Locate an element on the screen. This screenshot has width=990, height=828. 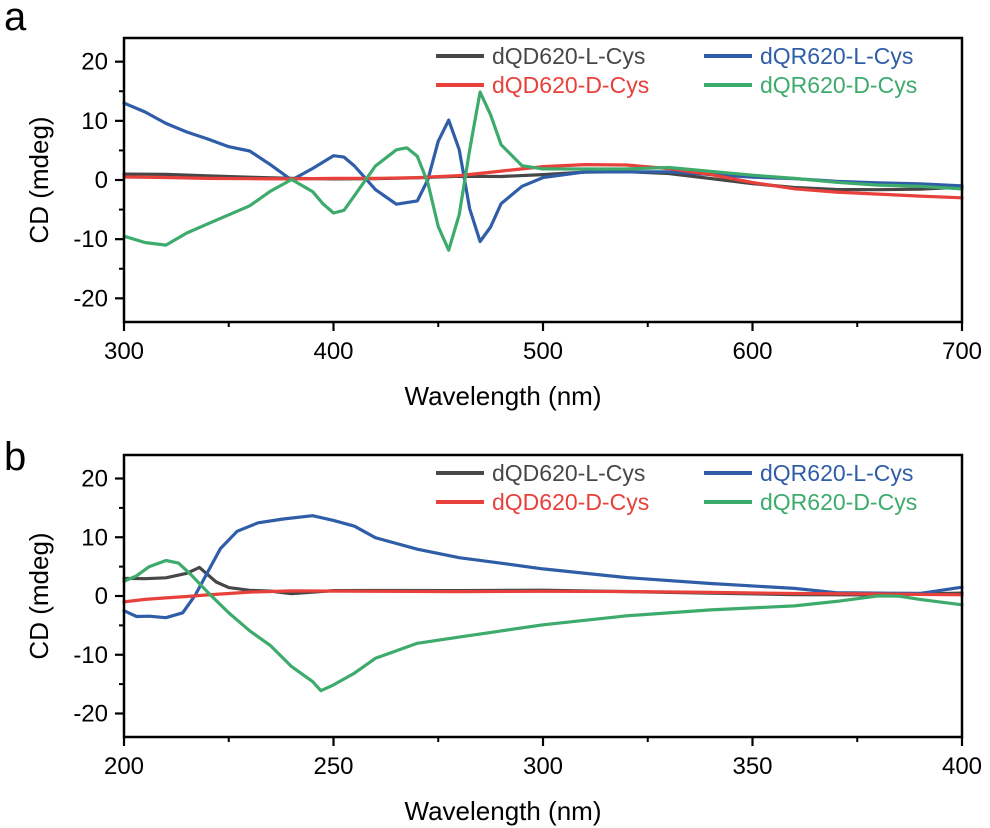
x-tick-label: 500 is located at coordinates (543, 351).